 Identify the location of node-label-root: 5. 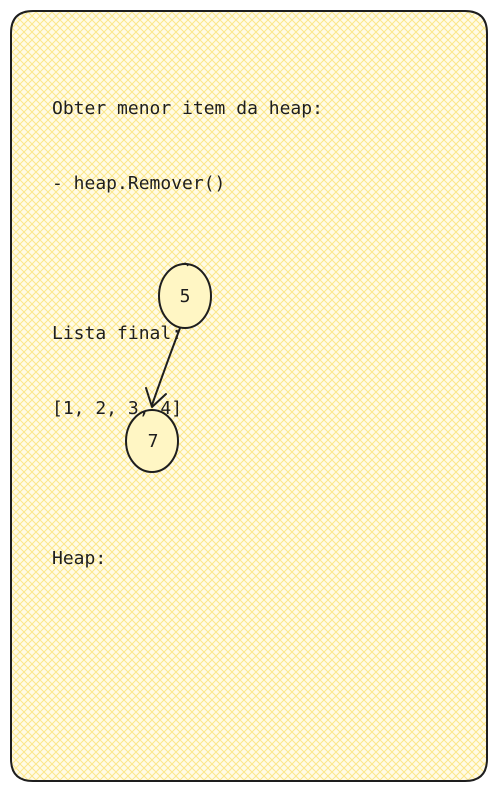
(185, 296).